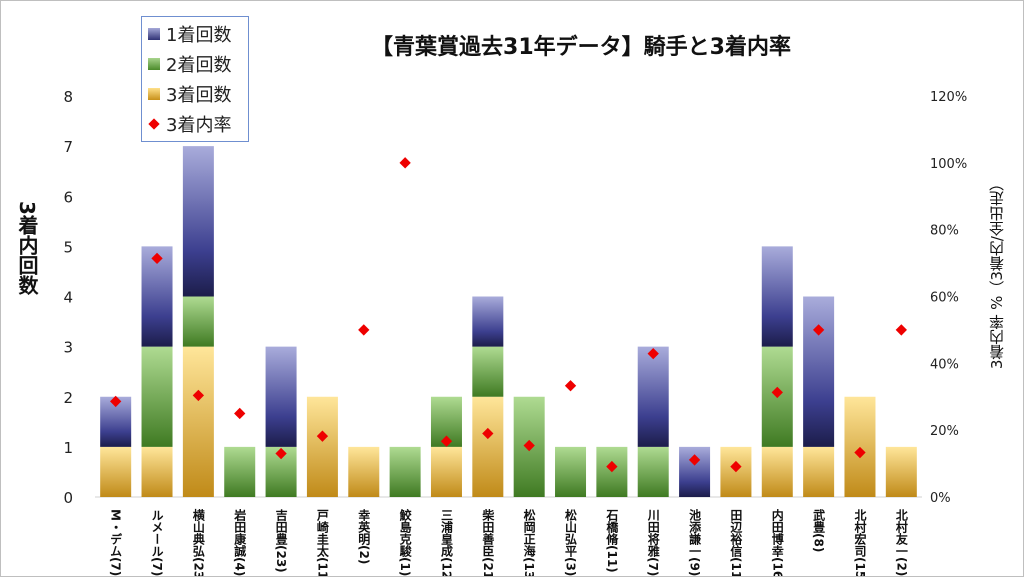  What do you see at coordinates (446, 542) in the screenshot?
I see `x-tick-label: 三浦皇成(12)` at bounding box center [446, 542].